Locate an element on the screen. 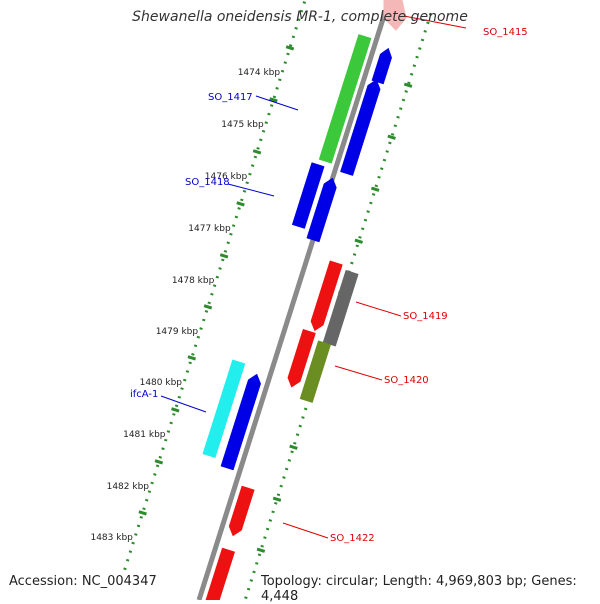 The width and height of the screenshot is (600, 604). scale-tick-label: 1483 kbp is located at coordinates (111, 538).